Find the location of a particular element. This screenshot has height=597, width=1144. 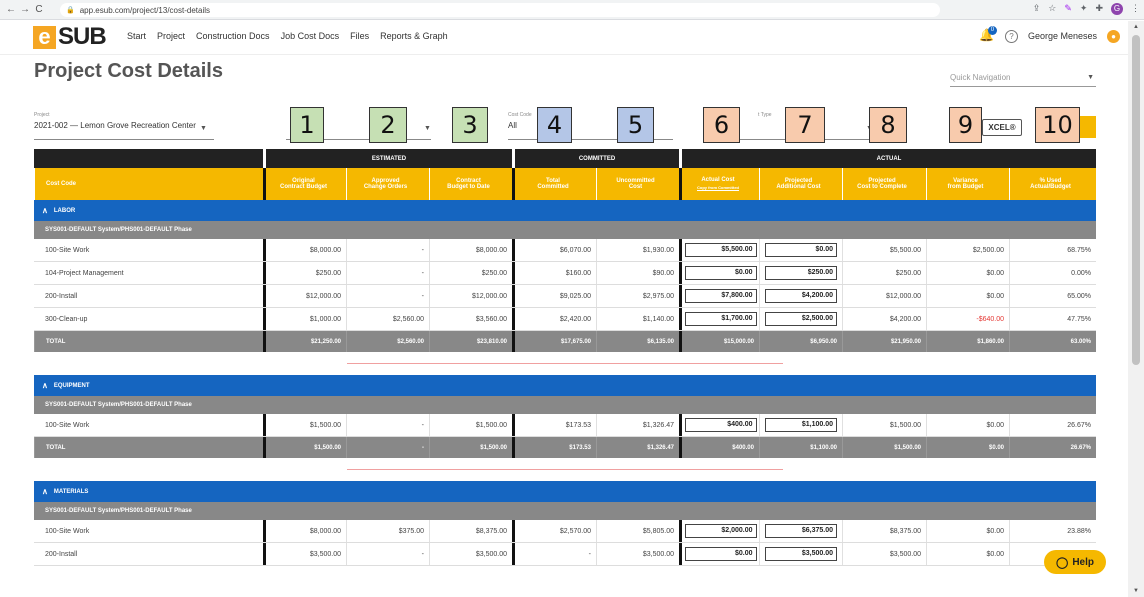

cost-code-select: Cost Code All is located at coordinates (590, 126).